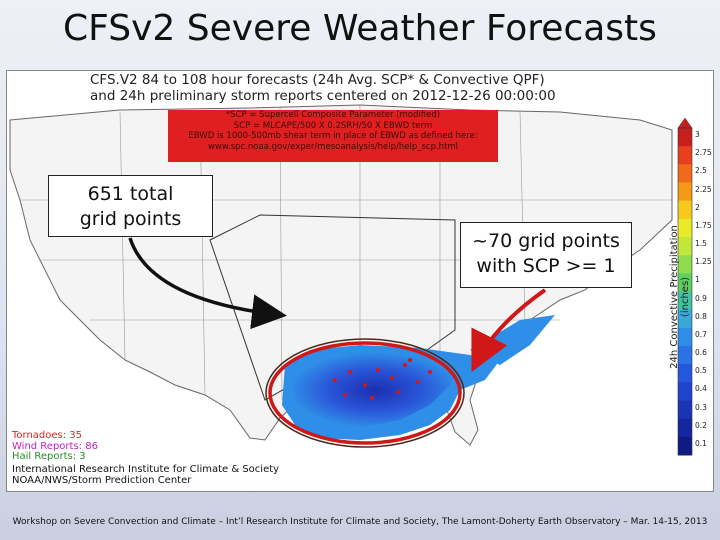 Image resolution: width=720 pixels, height=540 pixels. Describe the element at coordinates (130, 194) in the screenshot. I see `callout-line: 651 total` at that location.